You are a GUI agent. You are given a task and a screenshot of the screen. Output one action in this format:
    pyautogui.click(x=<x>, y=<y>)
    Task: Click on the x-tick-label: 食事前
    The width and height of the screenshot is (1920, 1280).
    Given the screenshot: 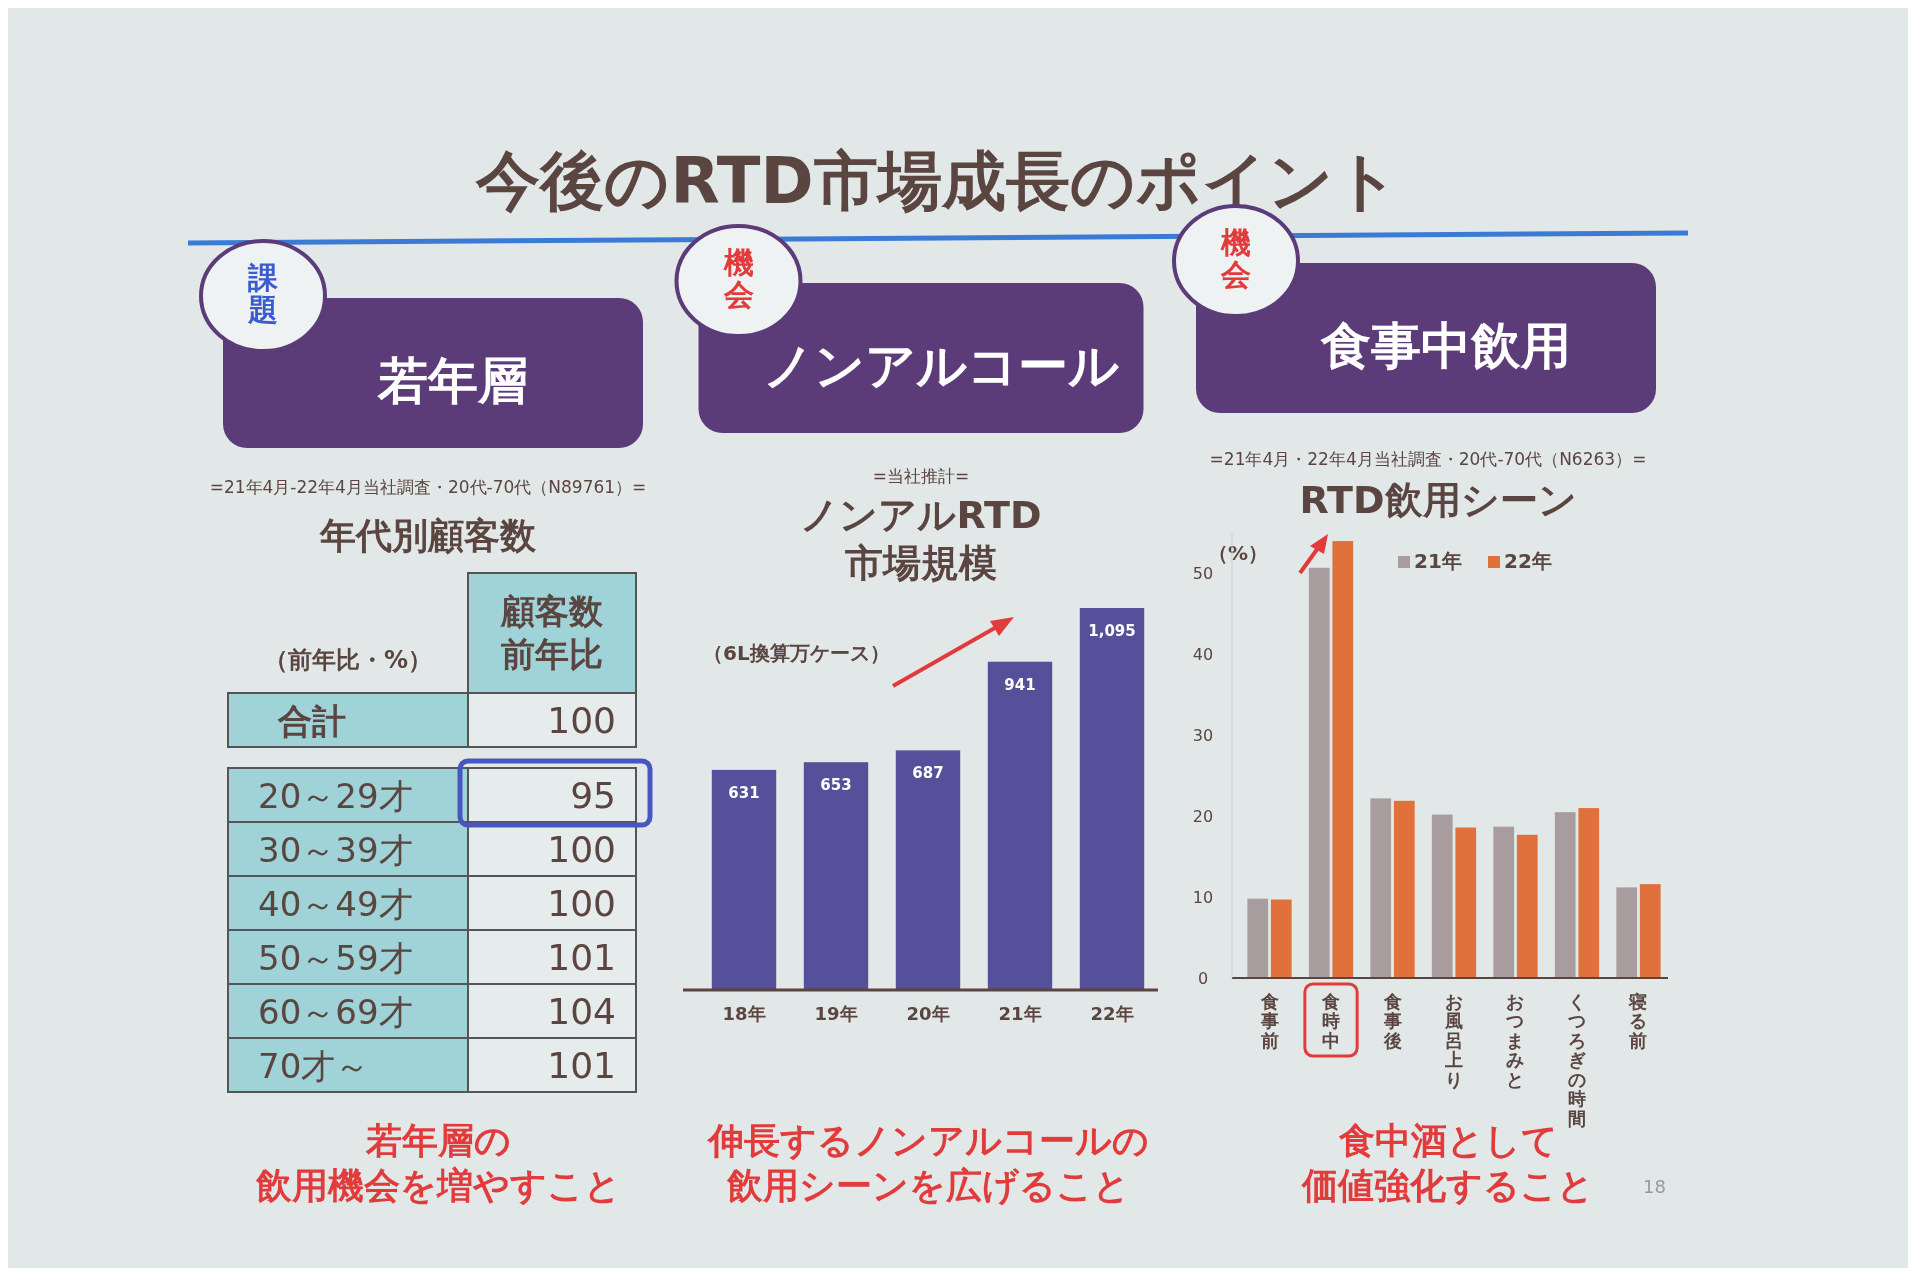 What is the action you would take?
    pyautogui.click(x=1269, y=1021)
    